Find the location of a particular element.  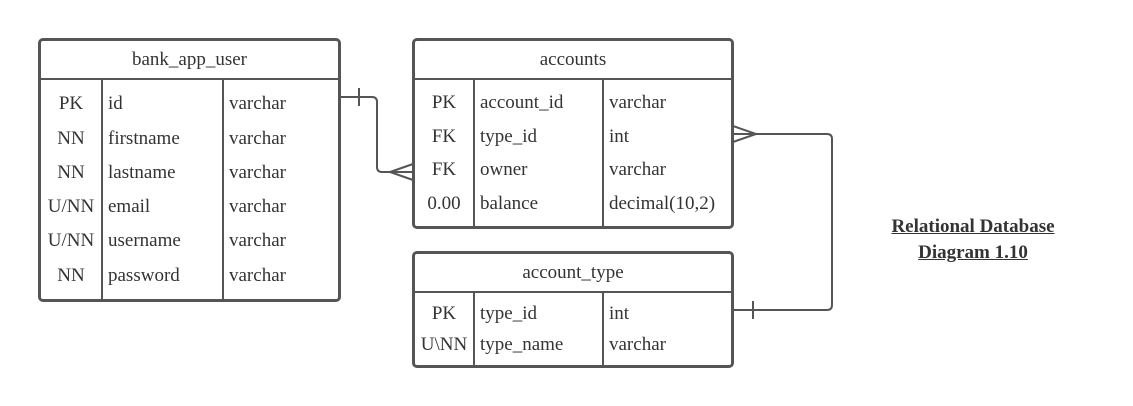

relationship-user-accounts is located at coordinates (377, 134).